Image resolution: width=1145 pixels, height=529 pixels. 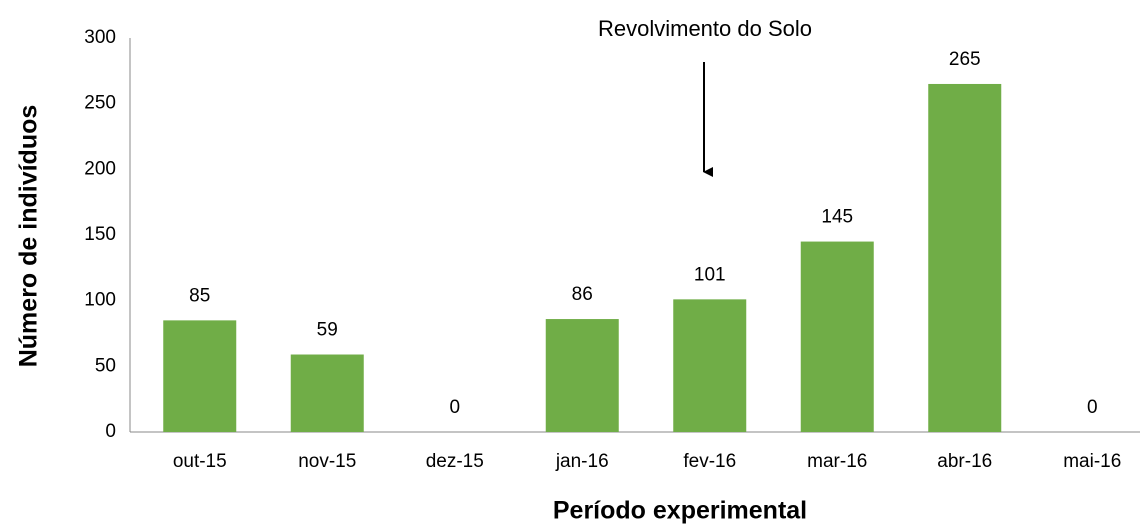 I want to click on x-tick-label: out-15, so click(x=200, y=461).